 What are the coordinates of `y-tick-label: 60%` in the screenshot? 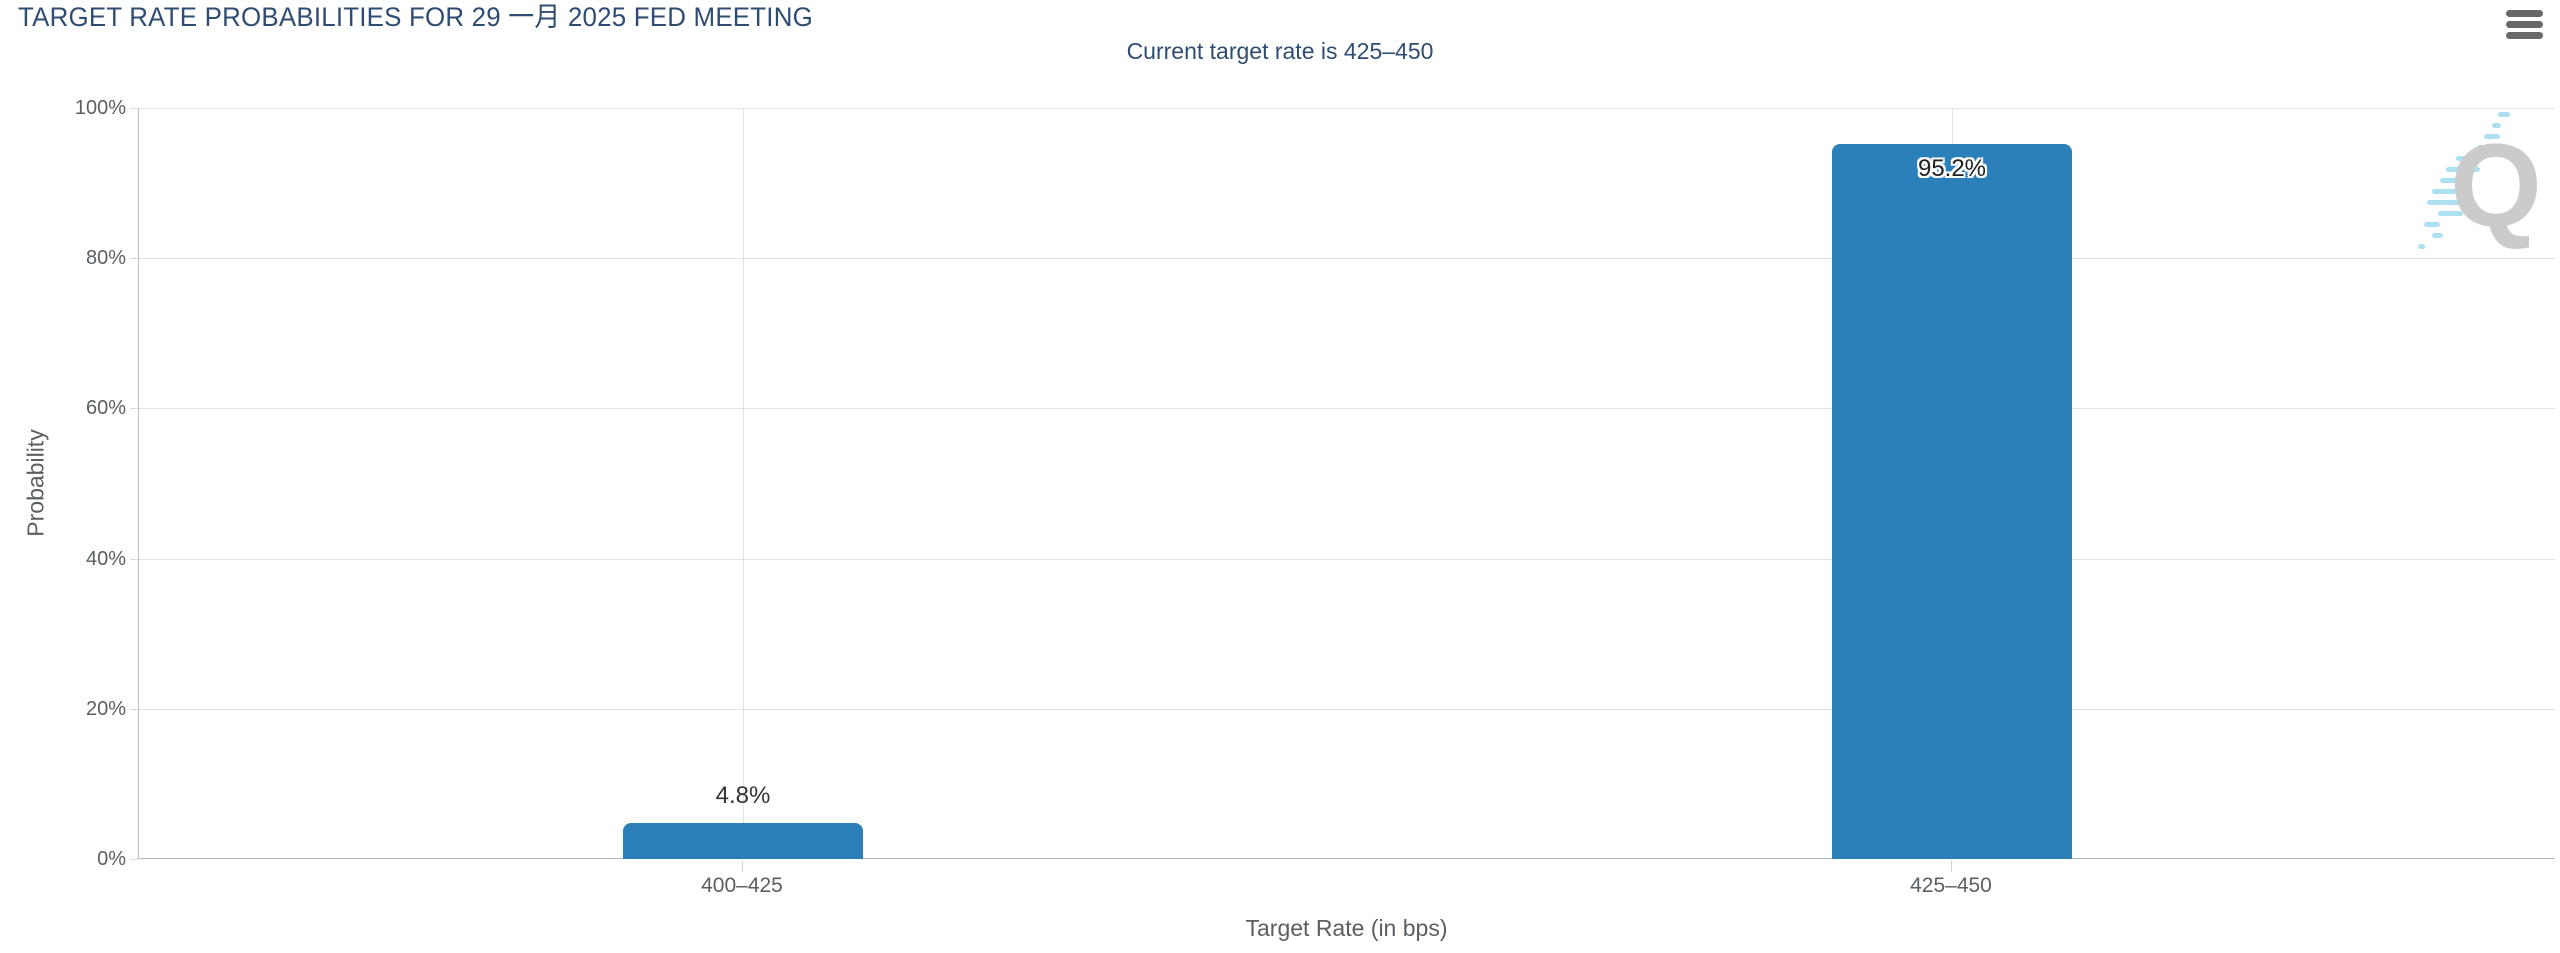 It's located at (105, 408).